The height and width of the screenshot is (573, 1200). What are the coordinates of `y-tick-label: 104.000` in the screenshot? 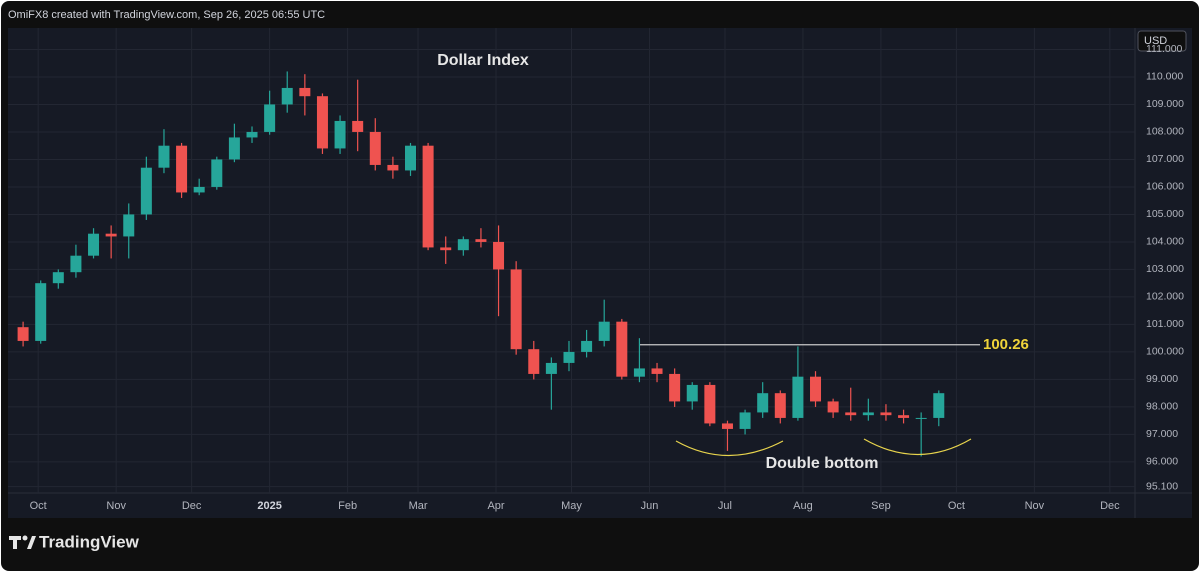 It's located at (1165, 242).